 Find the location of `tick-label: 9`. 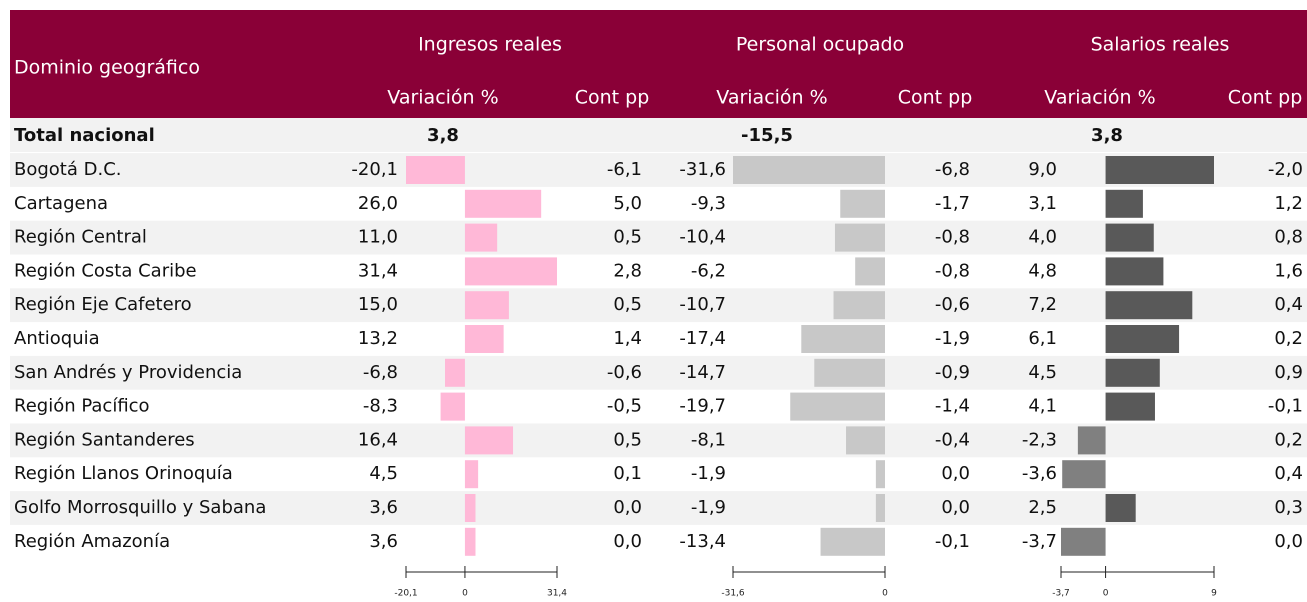

tick-label: 9 is located at coordinates (1214, 594).